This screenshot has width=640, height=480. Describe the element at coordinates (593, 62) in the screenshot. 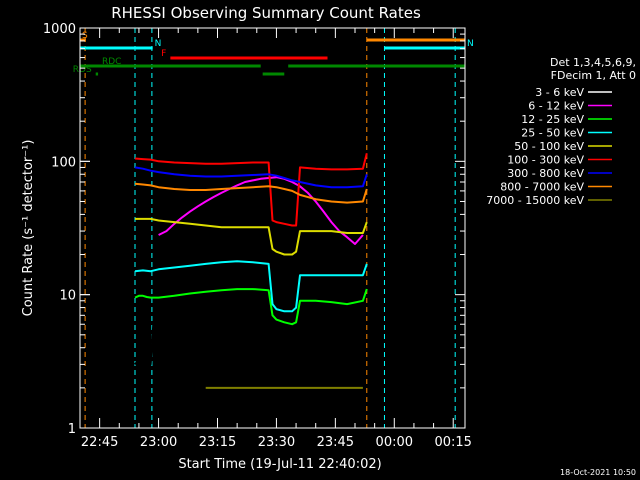

I see `legend-header-0: Det 1,3,4,5,6,9,` at that location.